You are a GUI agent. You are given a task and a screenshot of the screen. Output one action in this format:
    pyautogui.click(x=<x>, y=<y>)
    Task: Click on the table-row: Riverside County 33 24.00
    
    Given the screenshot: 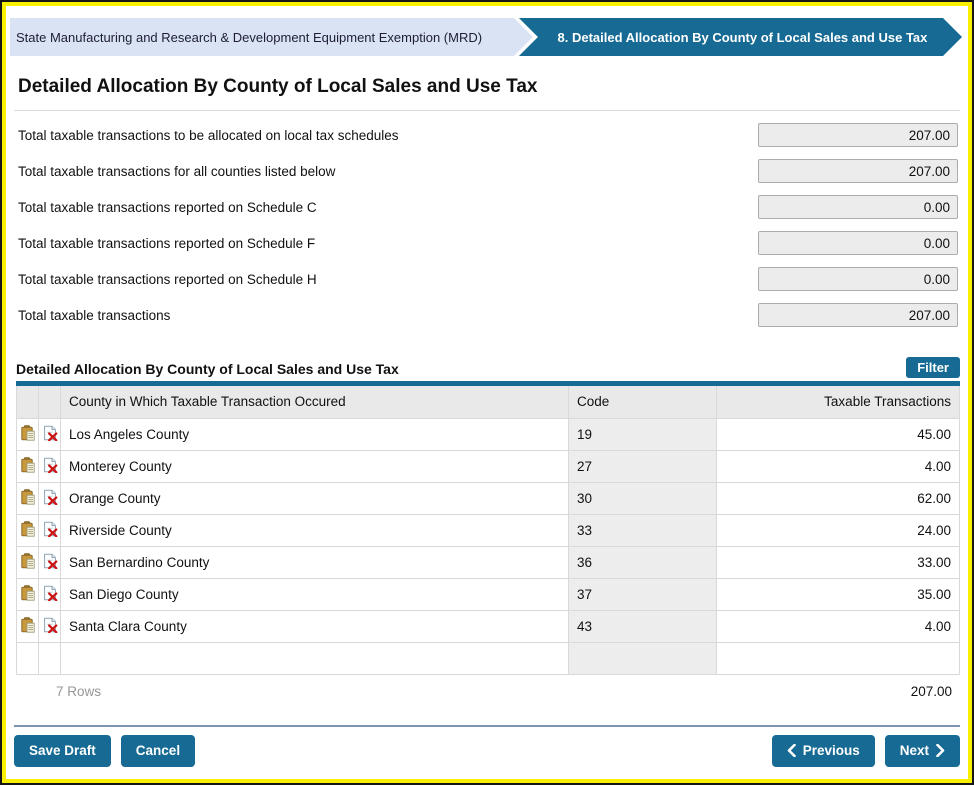 What is the action you would take?
    pyautogui.click(x=488, y=530)
    